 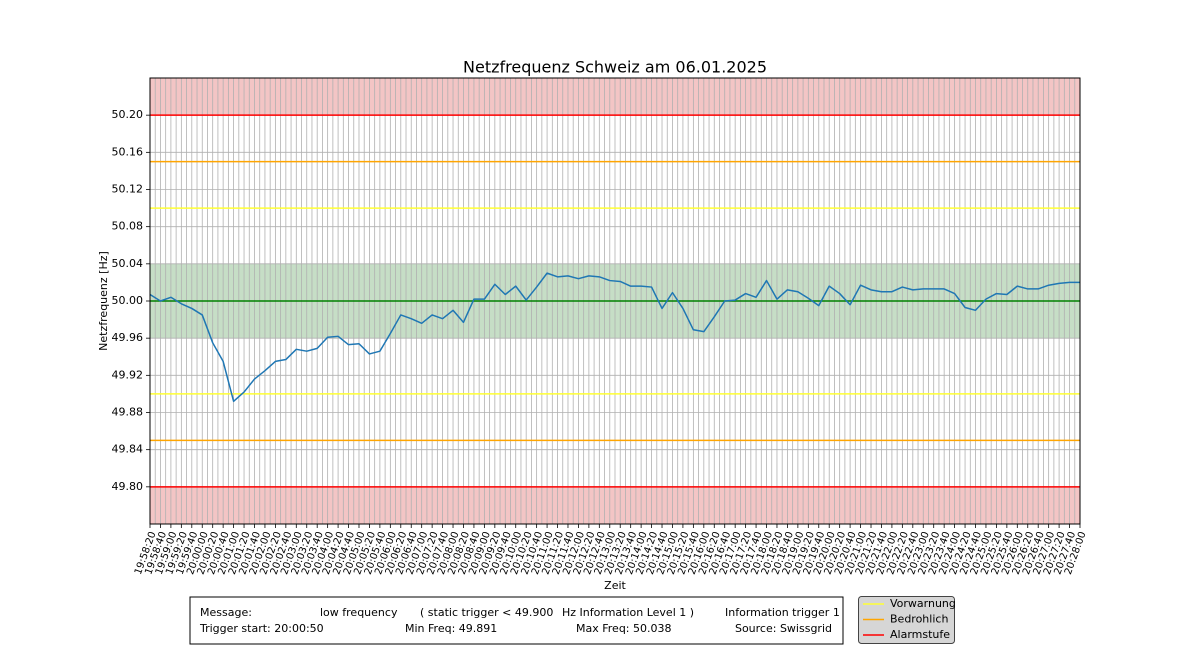 I want to click on y-tick-label: 49.92, so click(x=128, y=374).